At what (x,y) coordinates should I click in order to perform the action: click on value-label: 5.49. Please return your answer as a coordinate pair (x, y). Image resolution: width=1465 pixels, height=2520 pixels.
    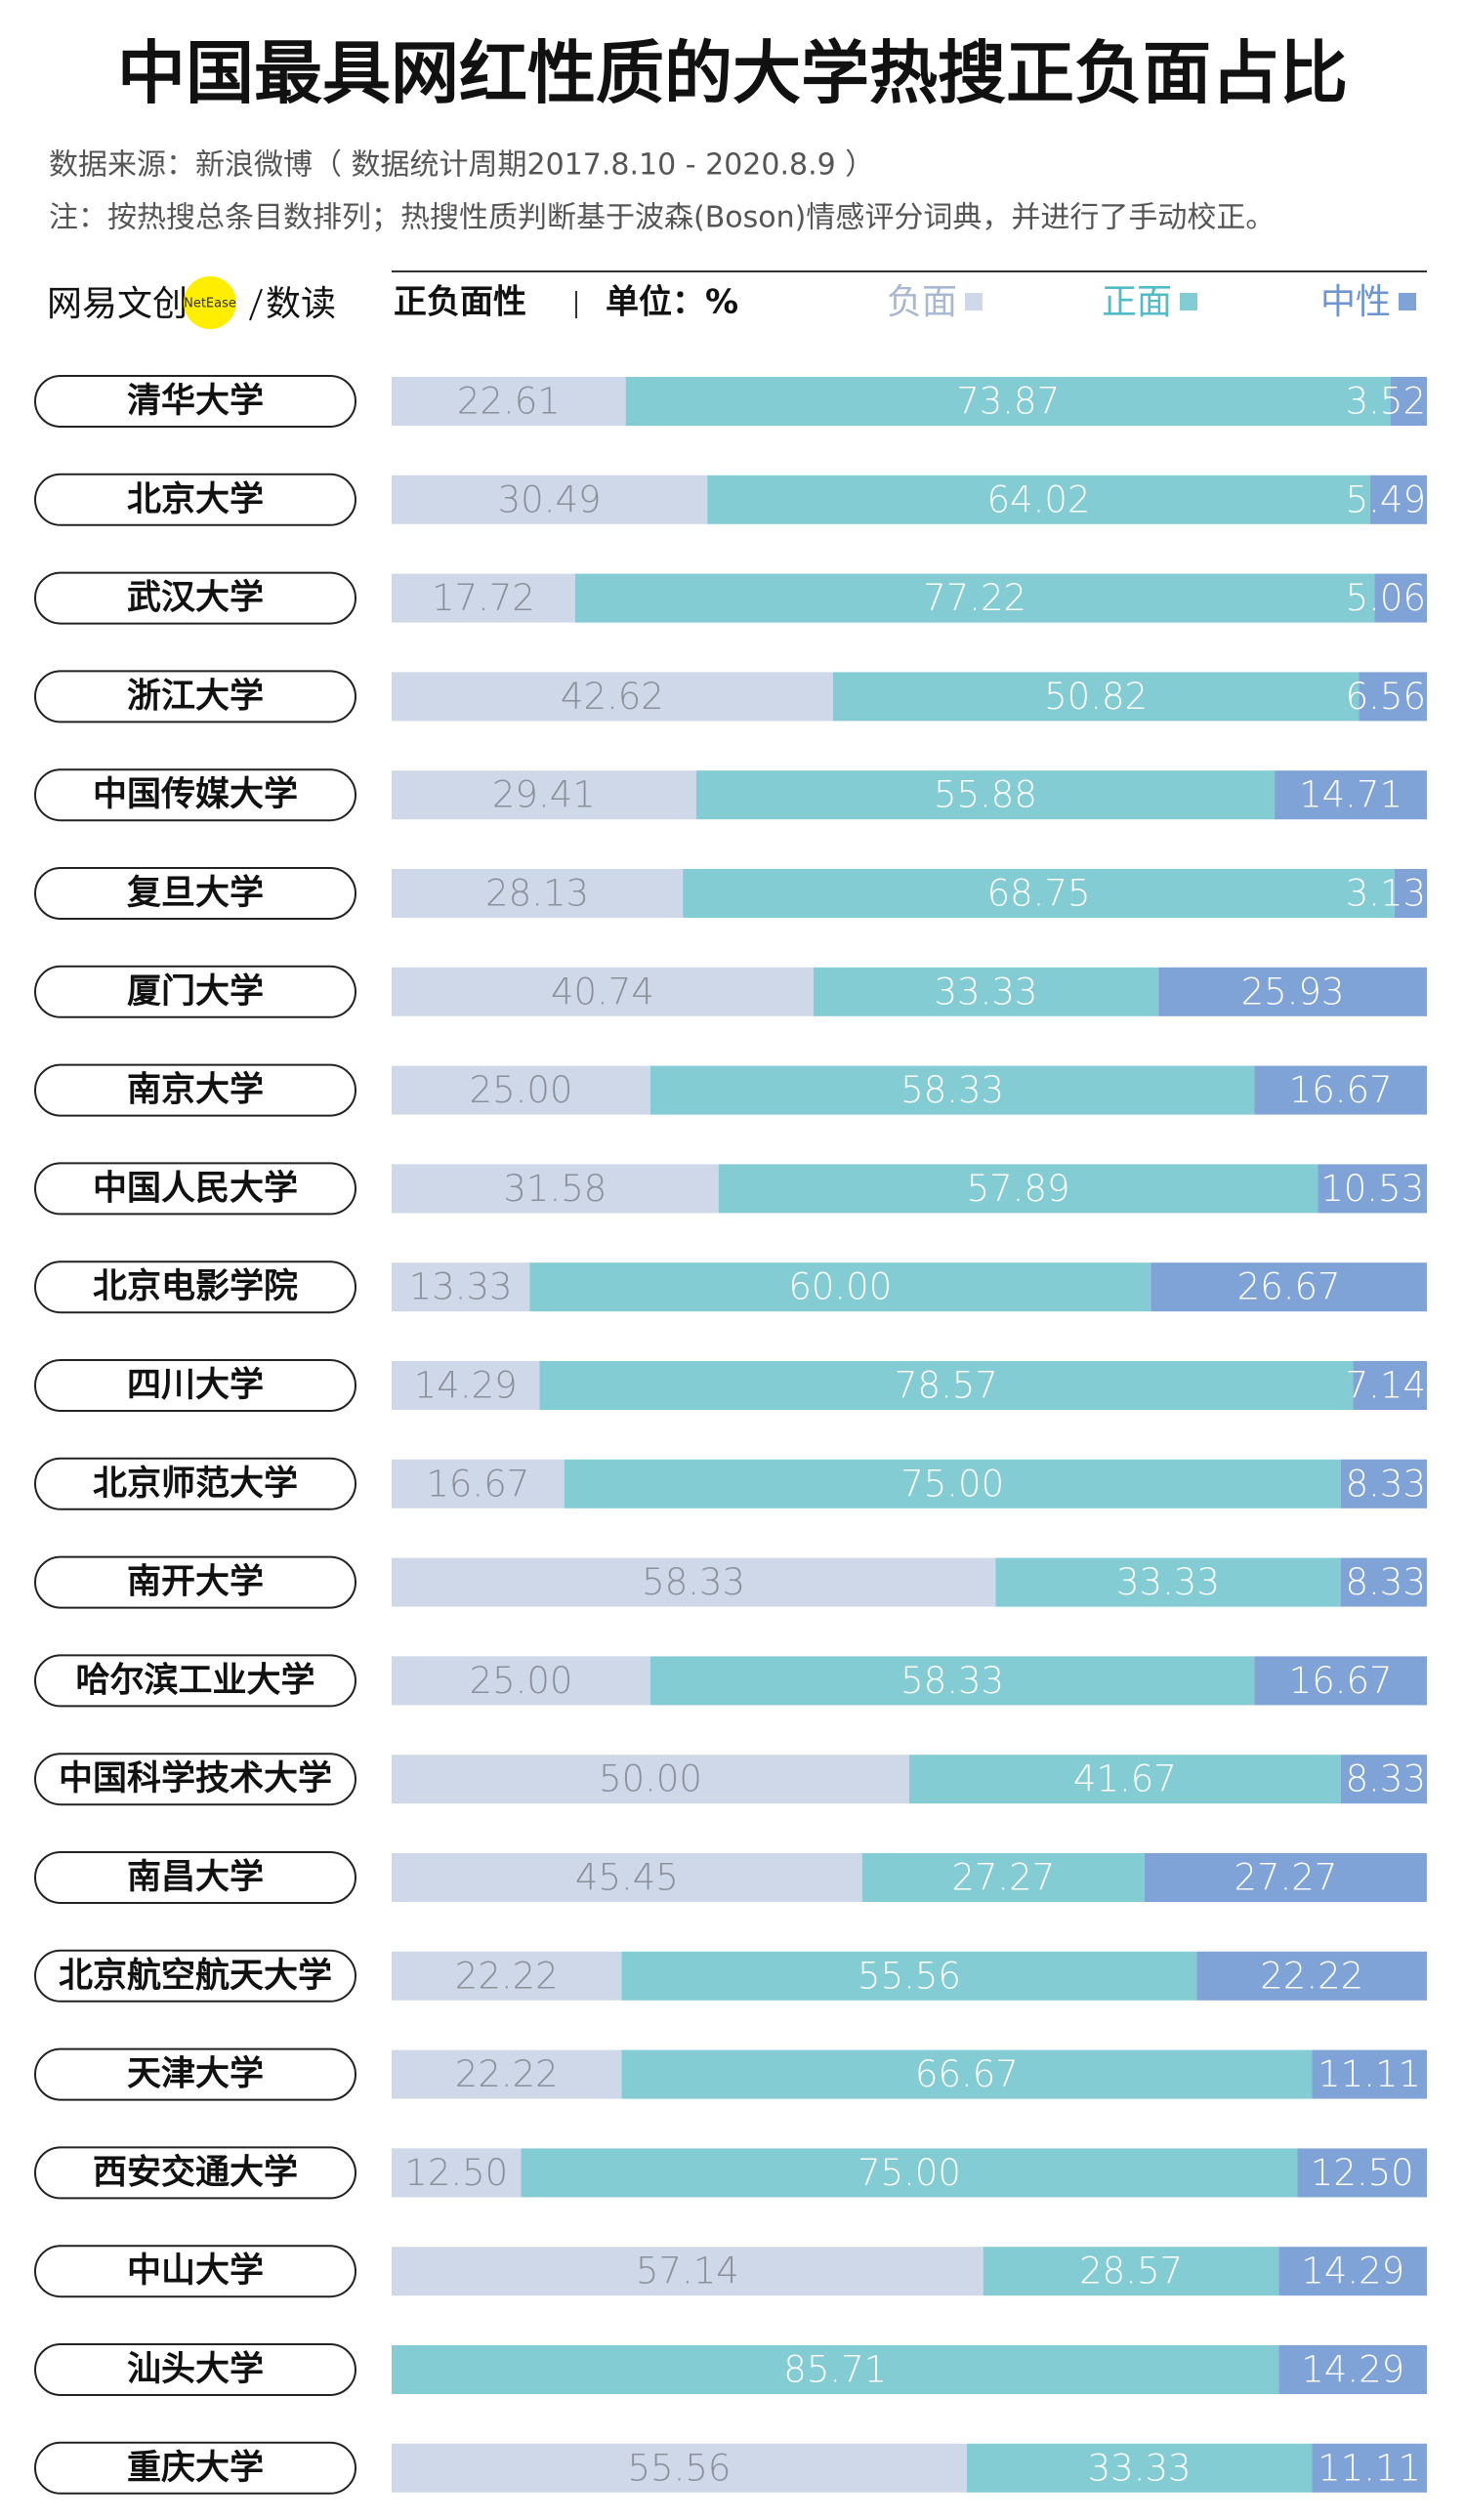
    Looking at the image, I should click on (1386, 499).